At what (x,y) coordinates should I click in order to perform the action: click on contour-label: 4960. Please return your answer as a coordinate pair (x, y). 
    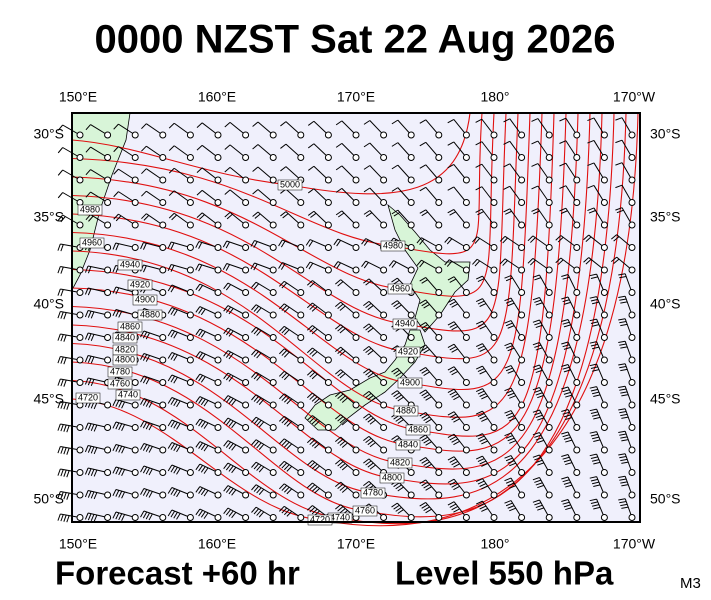
    Looking at the image, I should click on (92, 242).